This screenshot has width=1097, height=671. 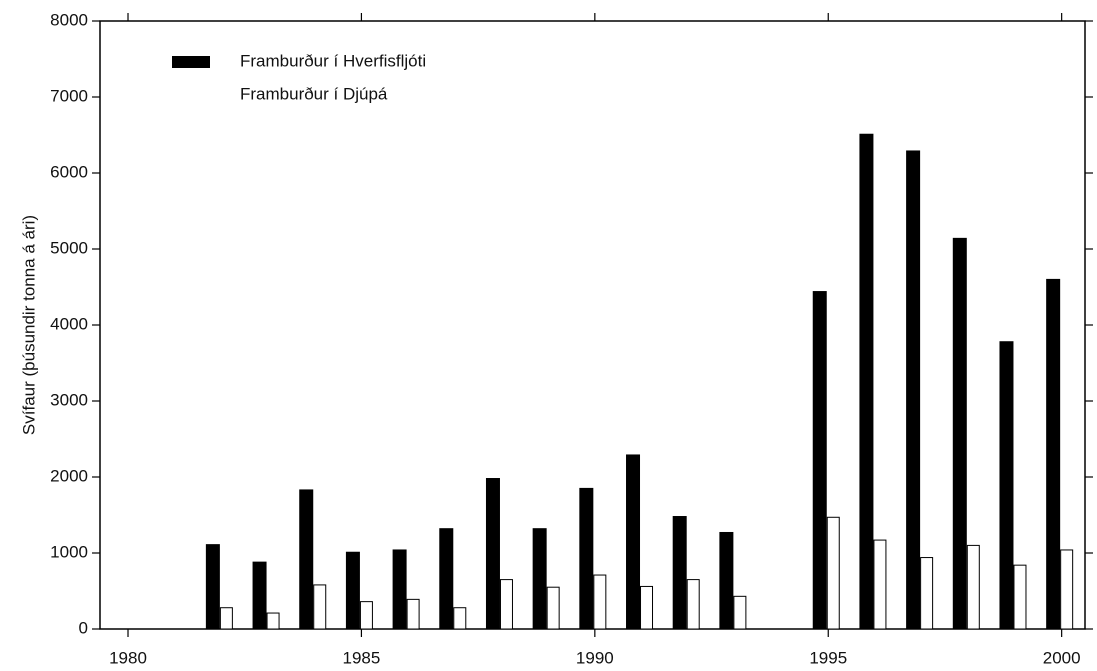 What do you see at coordinates (314, 93) in the screenshot?
I see `legend-label: Framburður í Djúpá` at bounding box center [314, 93].